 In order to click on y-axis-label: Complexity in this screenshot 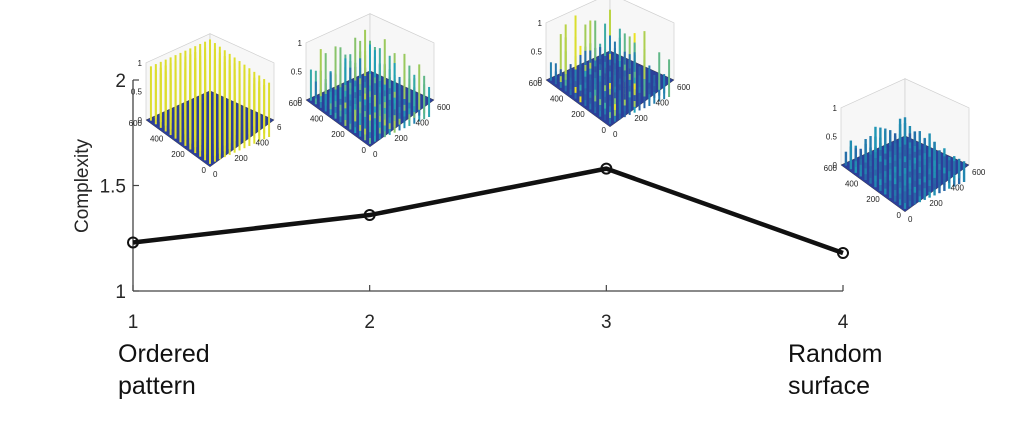, I will do `click(82, 186)`.